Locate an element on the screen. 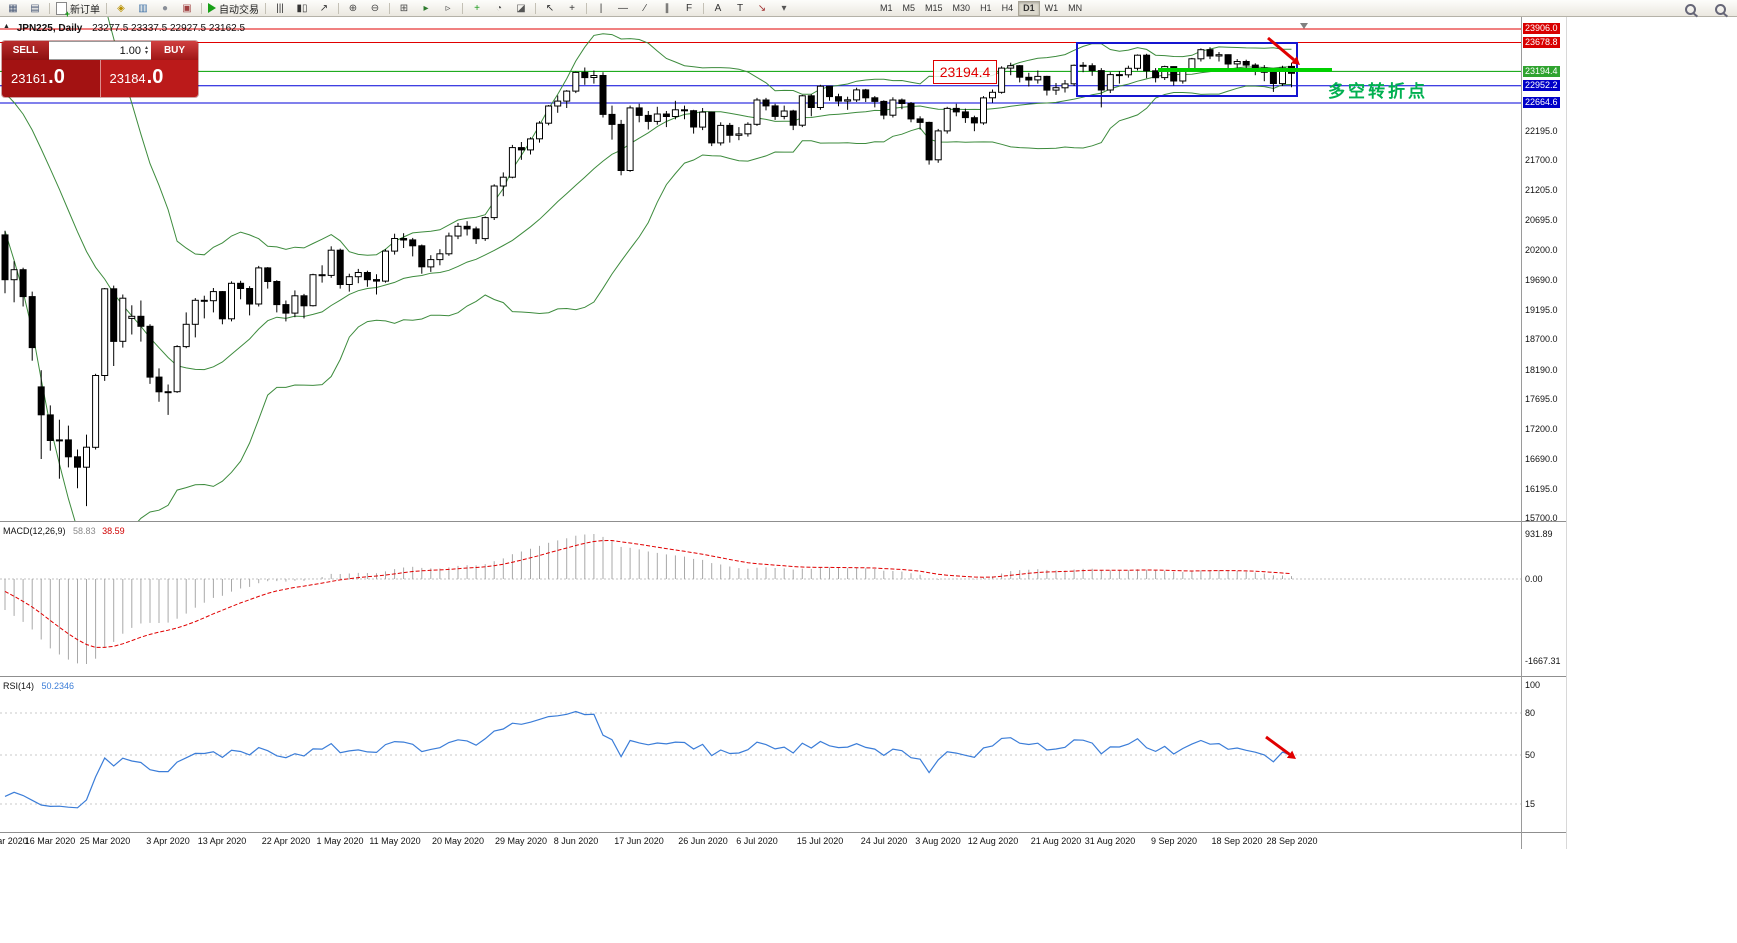  new-order-button: 新订单 is located at coordinates (78, 9).